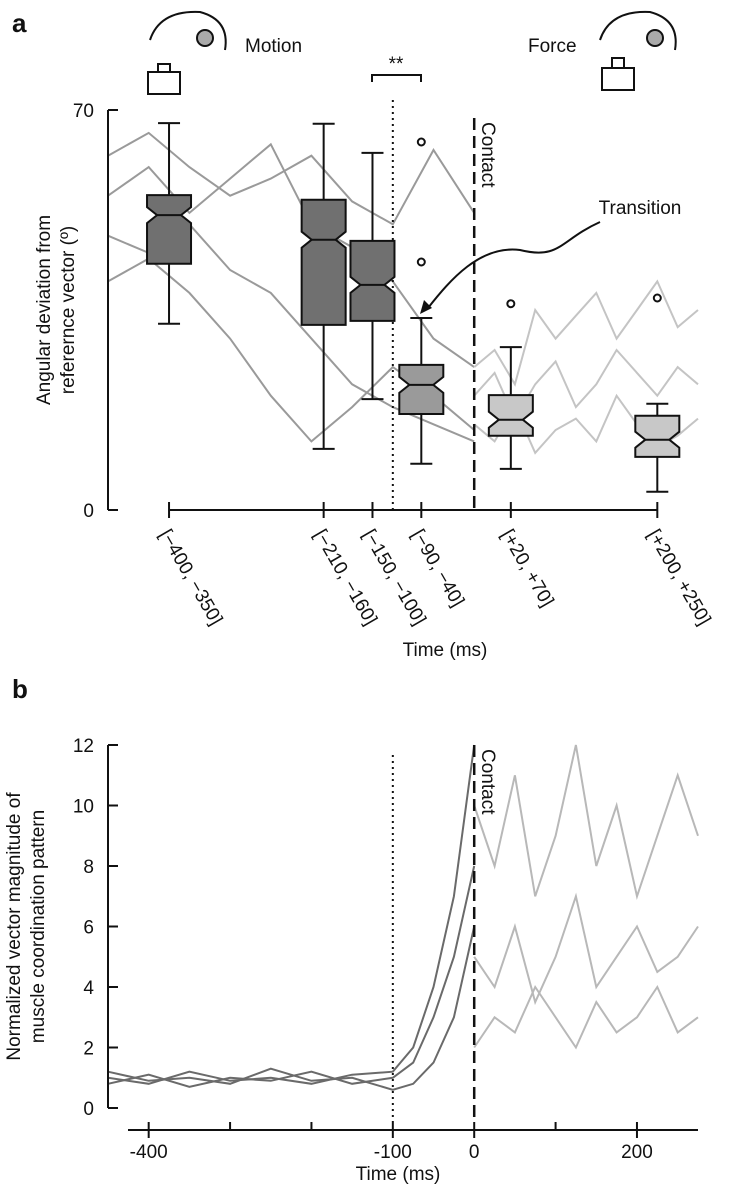 The height and width of the screenshot is (1199, 742). What do you see at coordinates (191, 577) in the screenshot?
I see `x-tick-label: [−400, −350]` at bounding box center [191, 577].